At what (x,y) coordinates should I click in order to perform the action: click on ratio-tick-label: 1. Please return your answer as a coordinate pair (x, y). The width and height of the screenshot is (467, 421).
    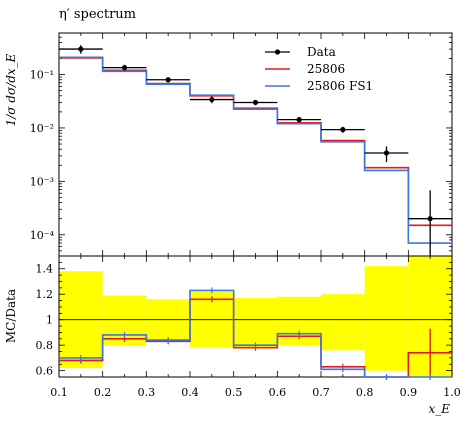
    Looking at the image, I should click on (49, 320).